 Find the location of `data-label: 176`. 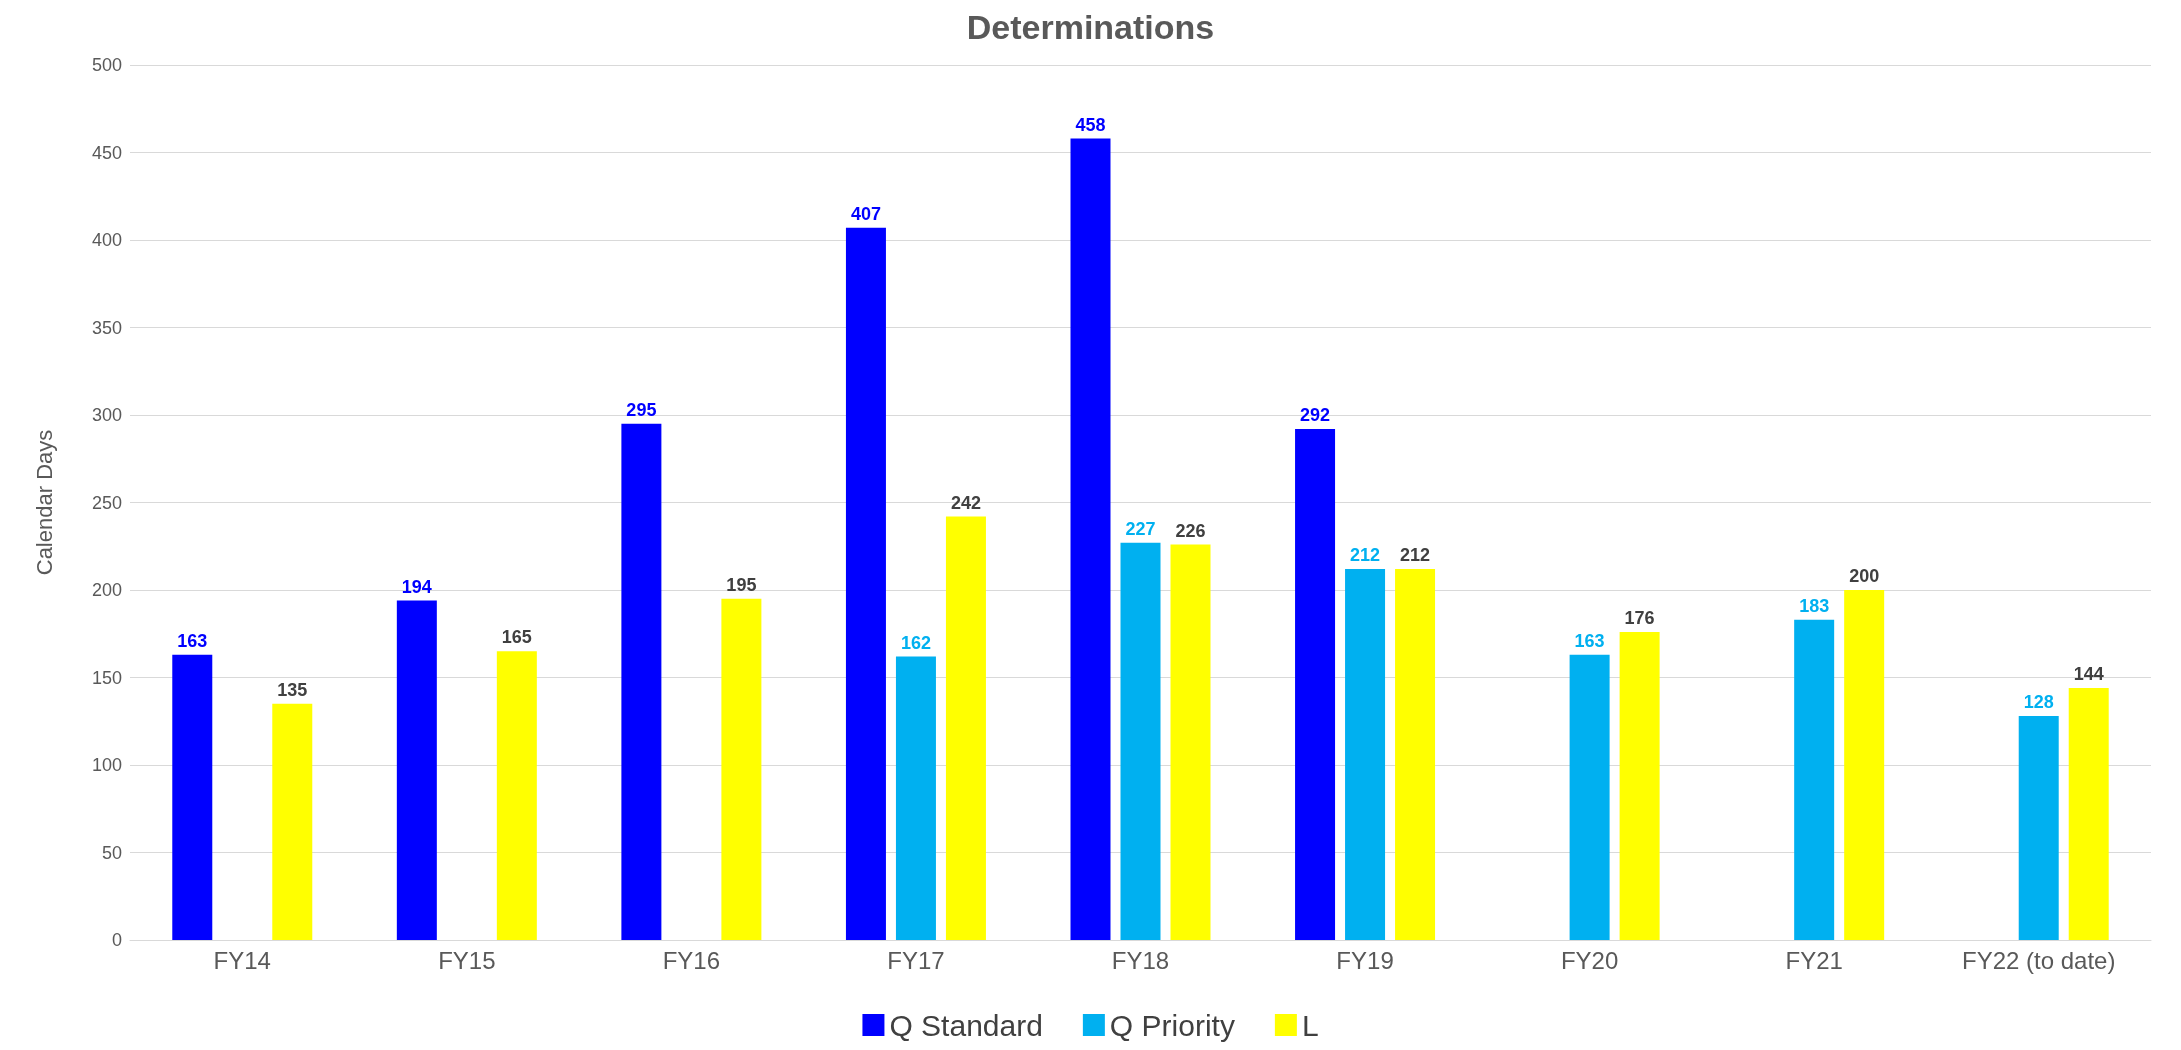

data-label: 176 is located at coordinates (1639, 618).